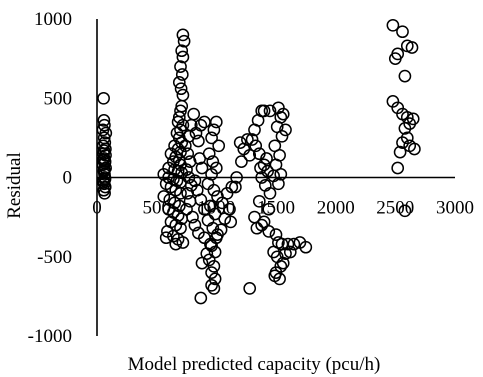 Image resolution: width=483 pixels, height=377 pixels. What do you see at coordinates (254, 364) in the screenshot?
I see `x-axis-title: Model predicted capacity (pcu/h)` at bounding box center [254, 364].